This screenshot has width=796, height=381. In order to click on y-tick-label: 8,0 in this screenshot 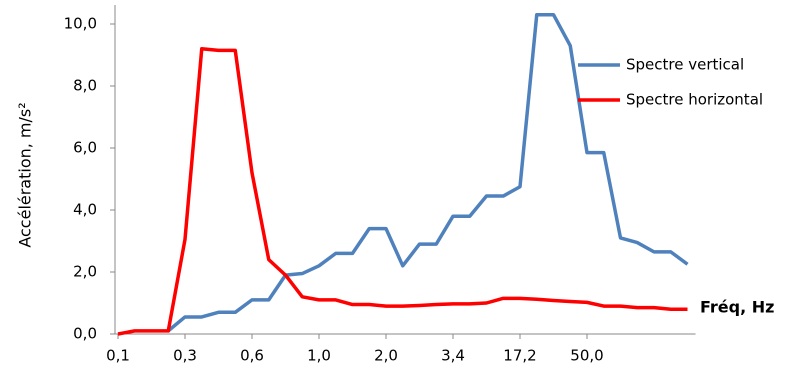, I will do `click(85, 86)`.